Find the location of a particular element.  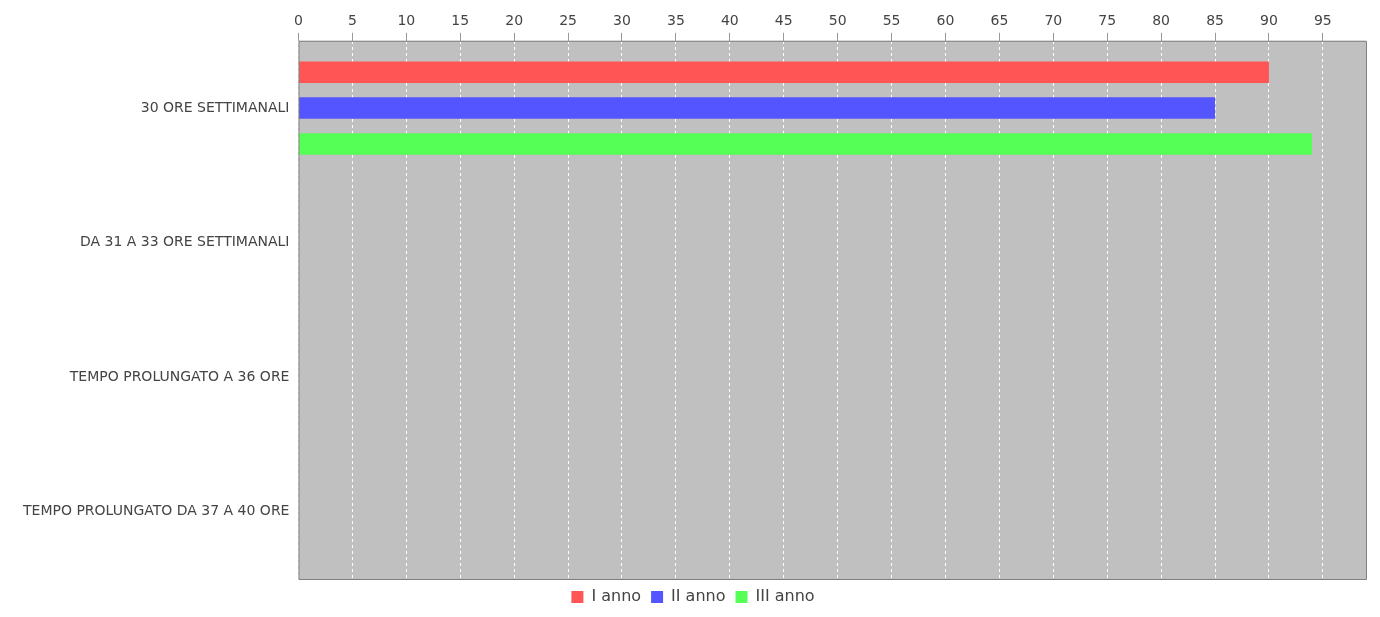

legend-label: II anno is located at coordinates (698, 596).